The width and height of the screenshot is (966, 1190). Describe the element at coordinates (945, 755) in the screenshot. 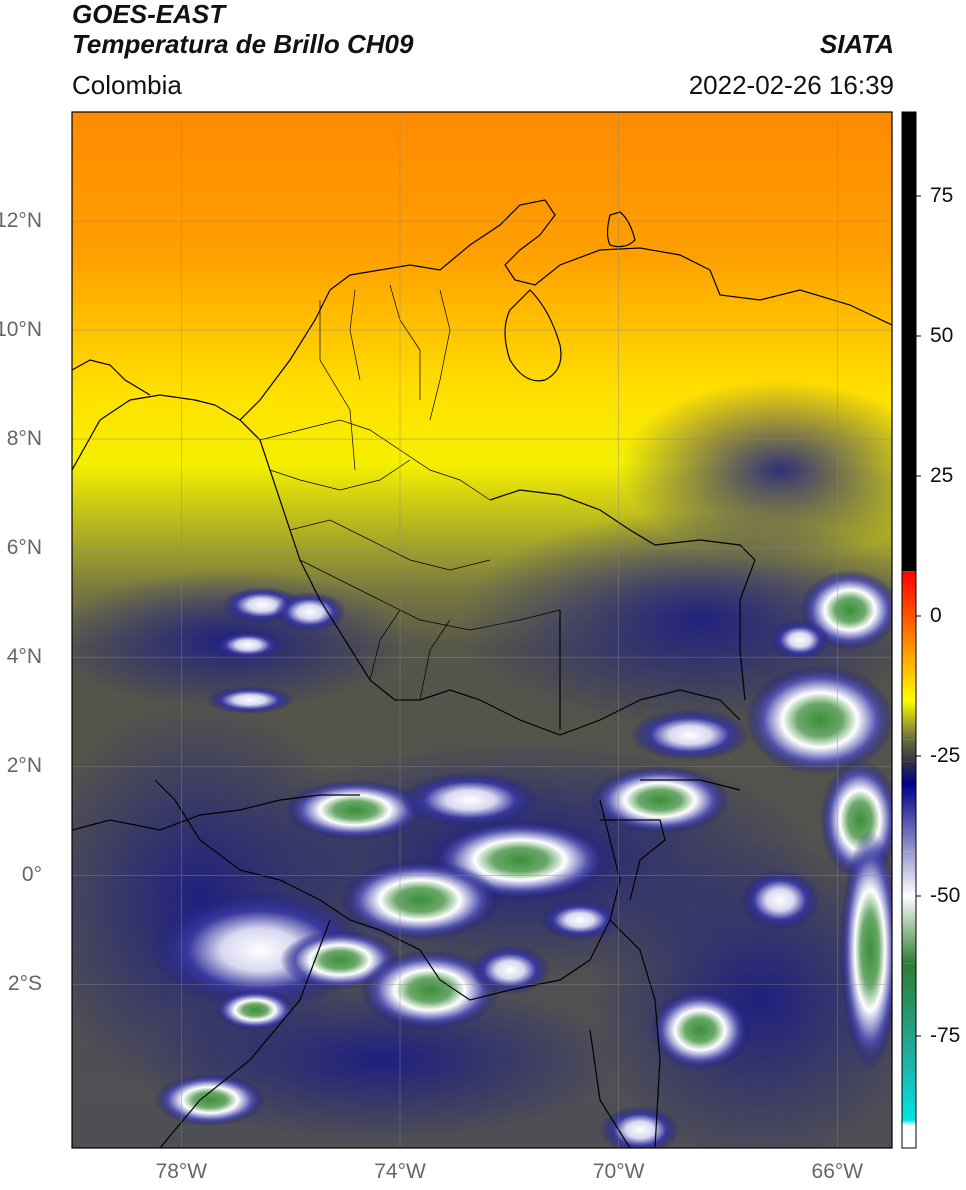

I see `colorbar-tick-label: -25` at that location.